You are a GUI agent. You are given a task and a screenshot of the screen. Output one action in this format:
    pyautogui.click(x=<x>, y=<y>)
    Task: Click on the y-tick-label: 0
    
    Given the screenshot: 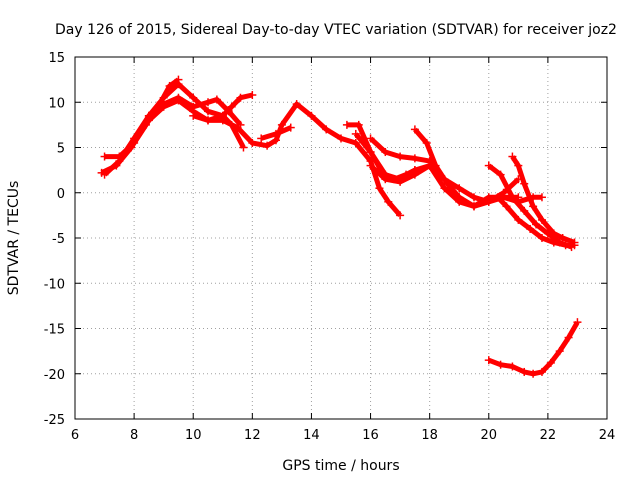 What is the action you would take?
    pyautogui.click(x=61, y=194)
    